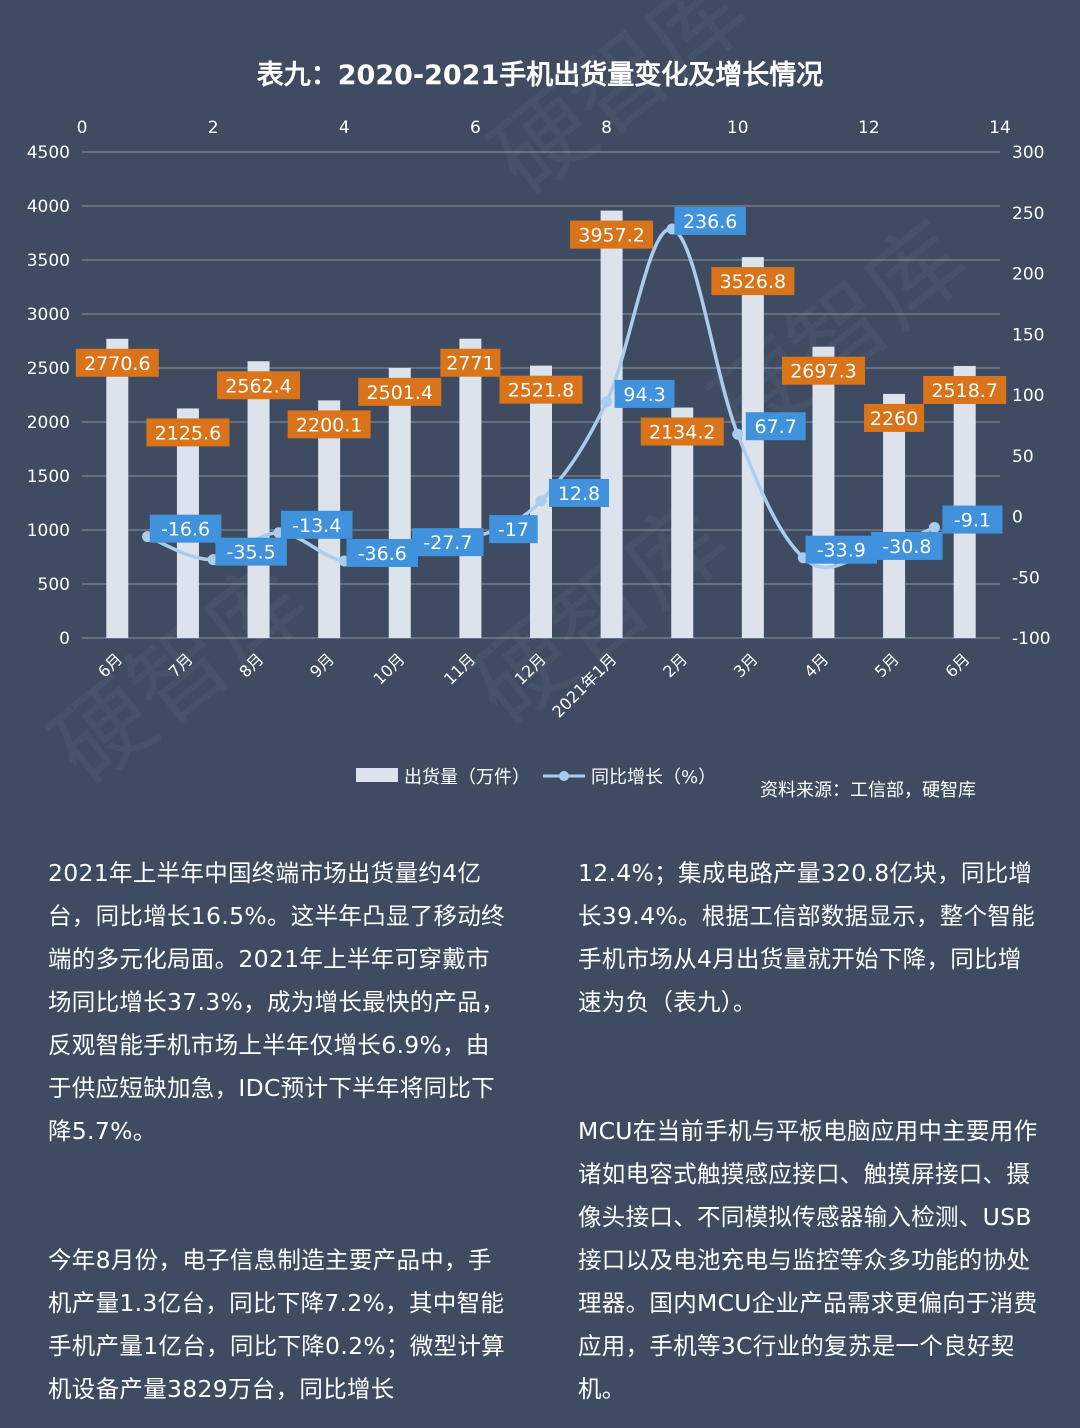 This screenshot has height=1428, width=1080. Describe the element at coordinates (467, 777) in the screenshot. I see `legend-bar-label: 出货量（万件）` at that location.